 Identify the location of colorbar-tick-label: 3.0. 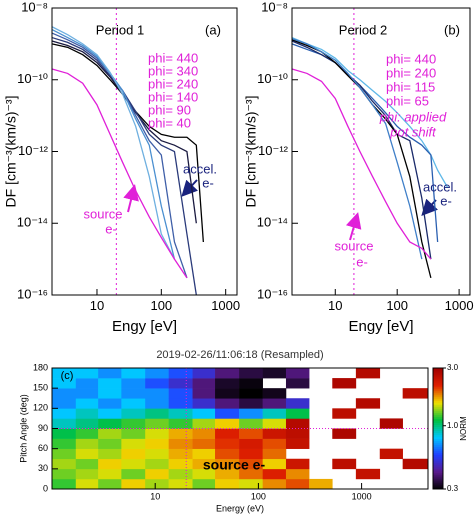
(453, 367).